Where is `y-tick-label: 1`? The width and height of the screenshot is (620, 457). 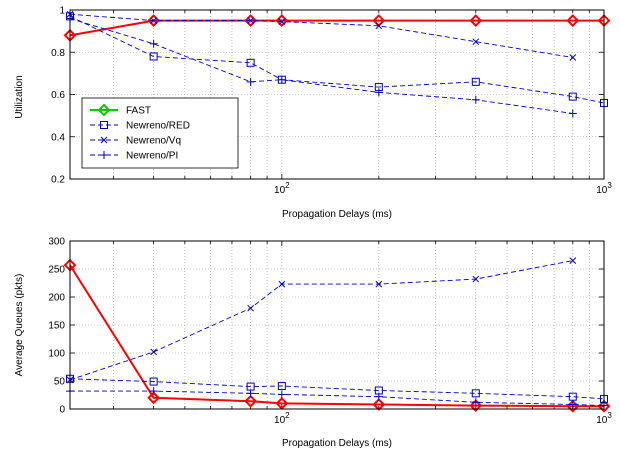 y-tick-label: 1 is located at coordinates (62, 11).